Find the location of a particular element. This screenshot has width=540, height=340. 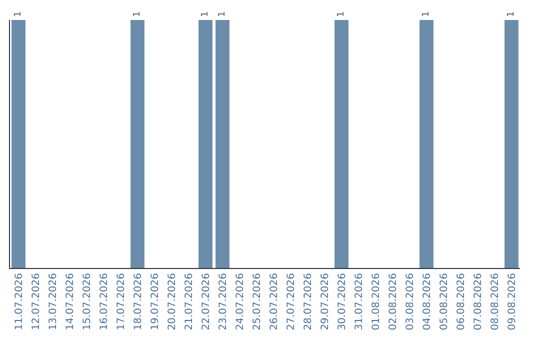

x-tick-label: 23.07.2026 is located at coordinates (223, 301).